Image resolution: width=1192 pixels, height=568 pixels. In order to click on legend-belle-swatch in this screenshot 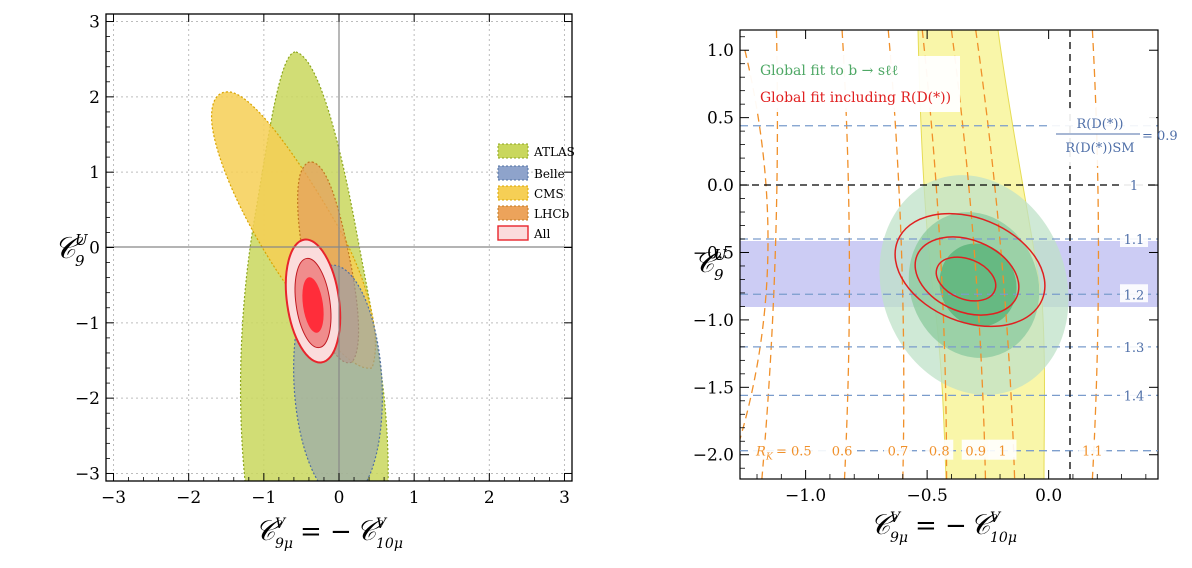, I will do `click(513, 173)`.